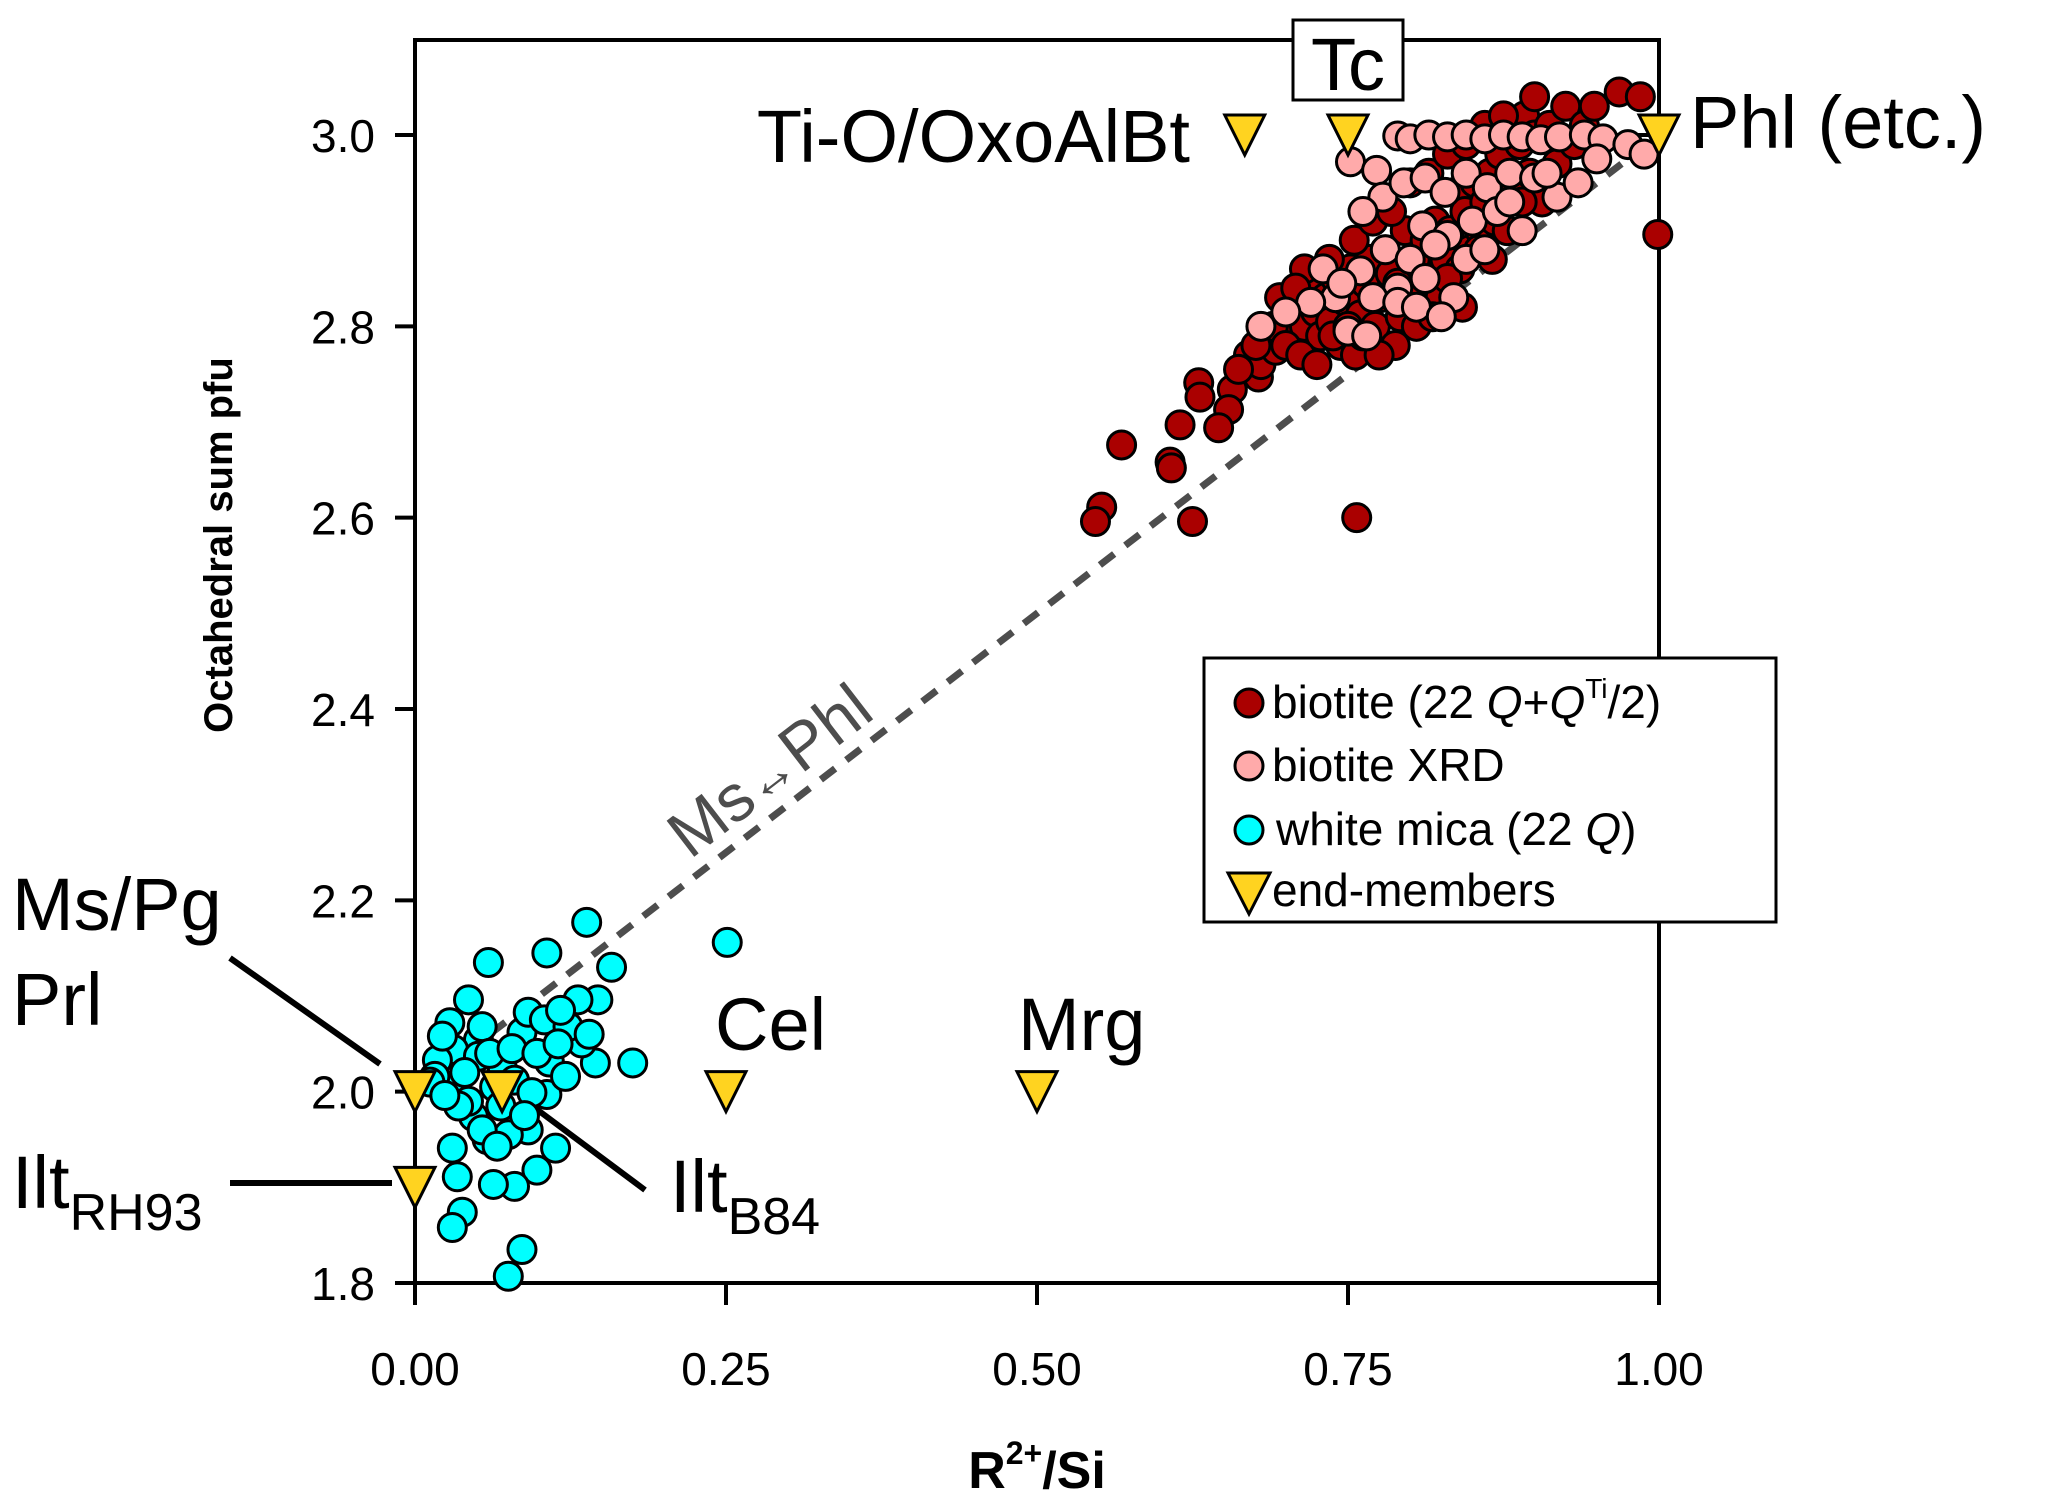  I want to click on label-tioxo: Ti-O/OxoAlBt, so click(974, 136).